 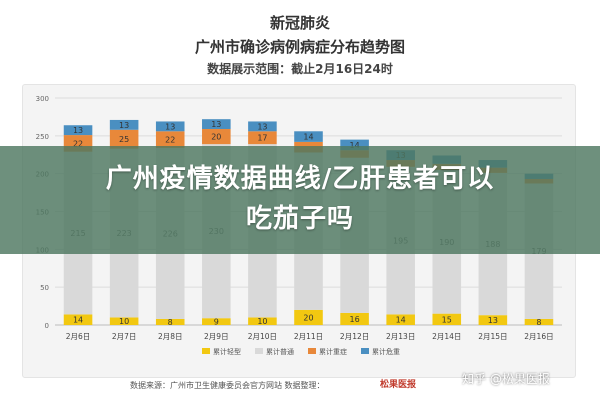 What do you see at coordinates (492, 336) in the screenshot?
I see `x-tick-label: 2月15日` at bounding box center [492, 336].